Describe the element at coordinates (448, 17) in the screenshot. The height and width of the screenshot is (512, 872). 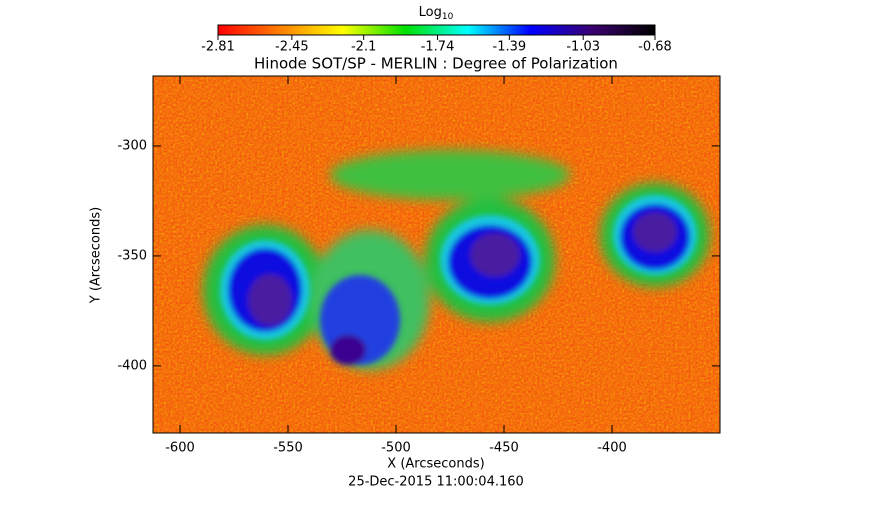
I see `colorbar-label-sub: 10` at that location.